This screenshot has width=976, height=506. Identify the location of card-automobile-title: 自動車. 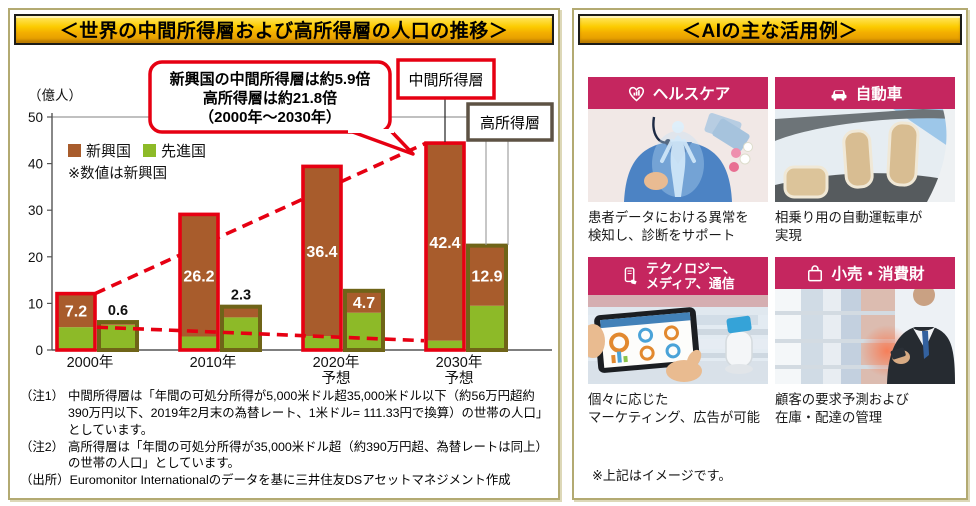
(879, 94).